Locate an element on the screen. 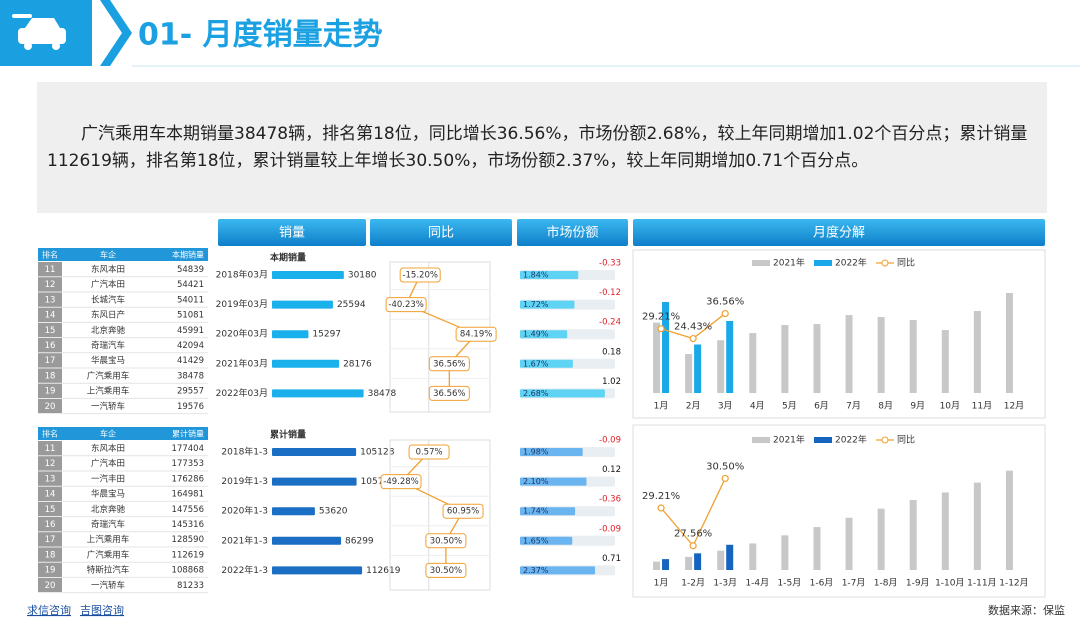 Image resolution: width=1080 pixels, height=627 pixels. section-title: 同比 is located at coordinates (441, 233).